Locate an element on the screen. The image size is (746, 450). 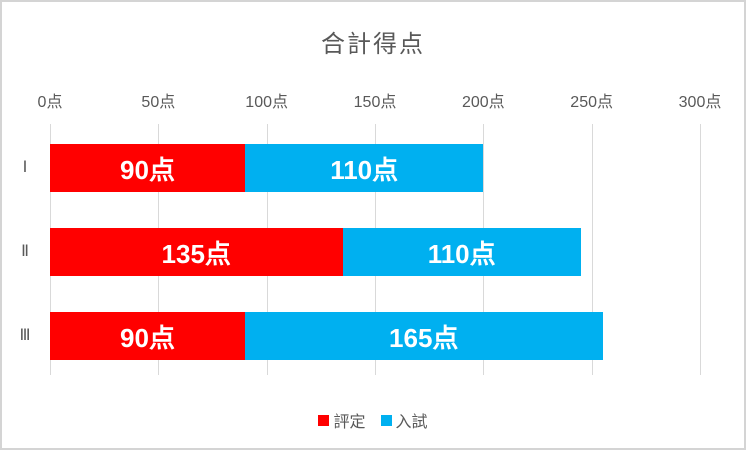
bar-segment-series-2: 165点 is located at coordinates (424, 336).